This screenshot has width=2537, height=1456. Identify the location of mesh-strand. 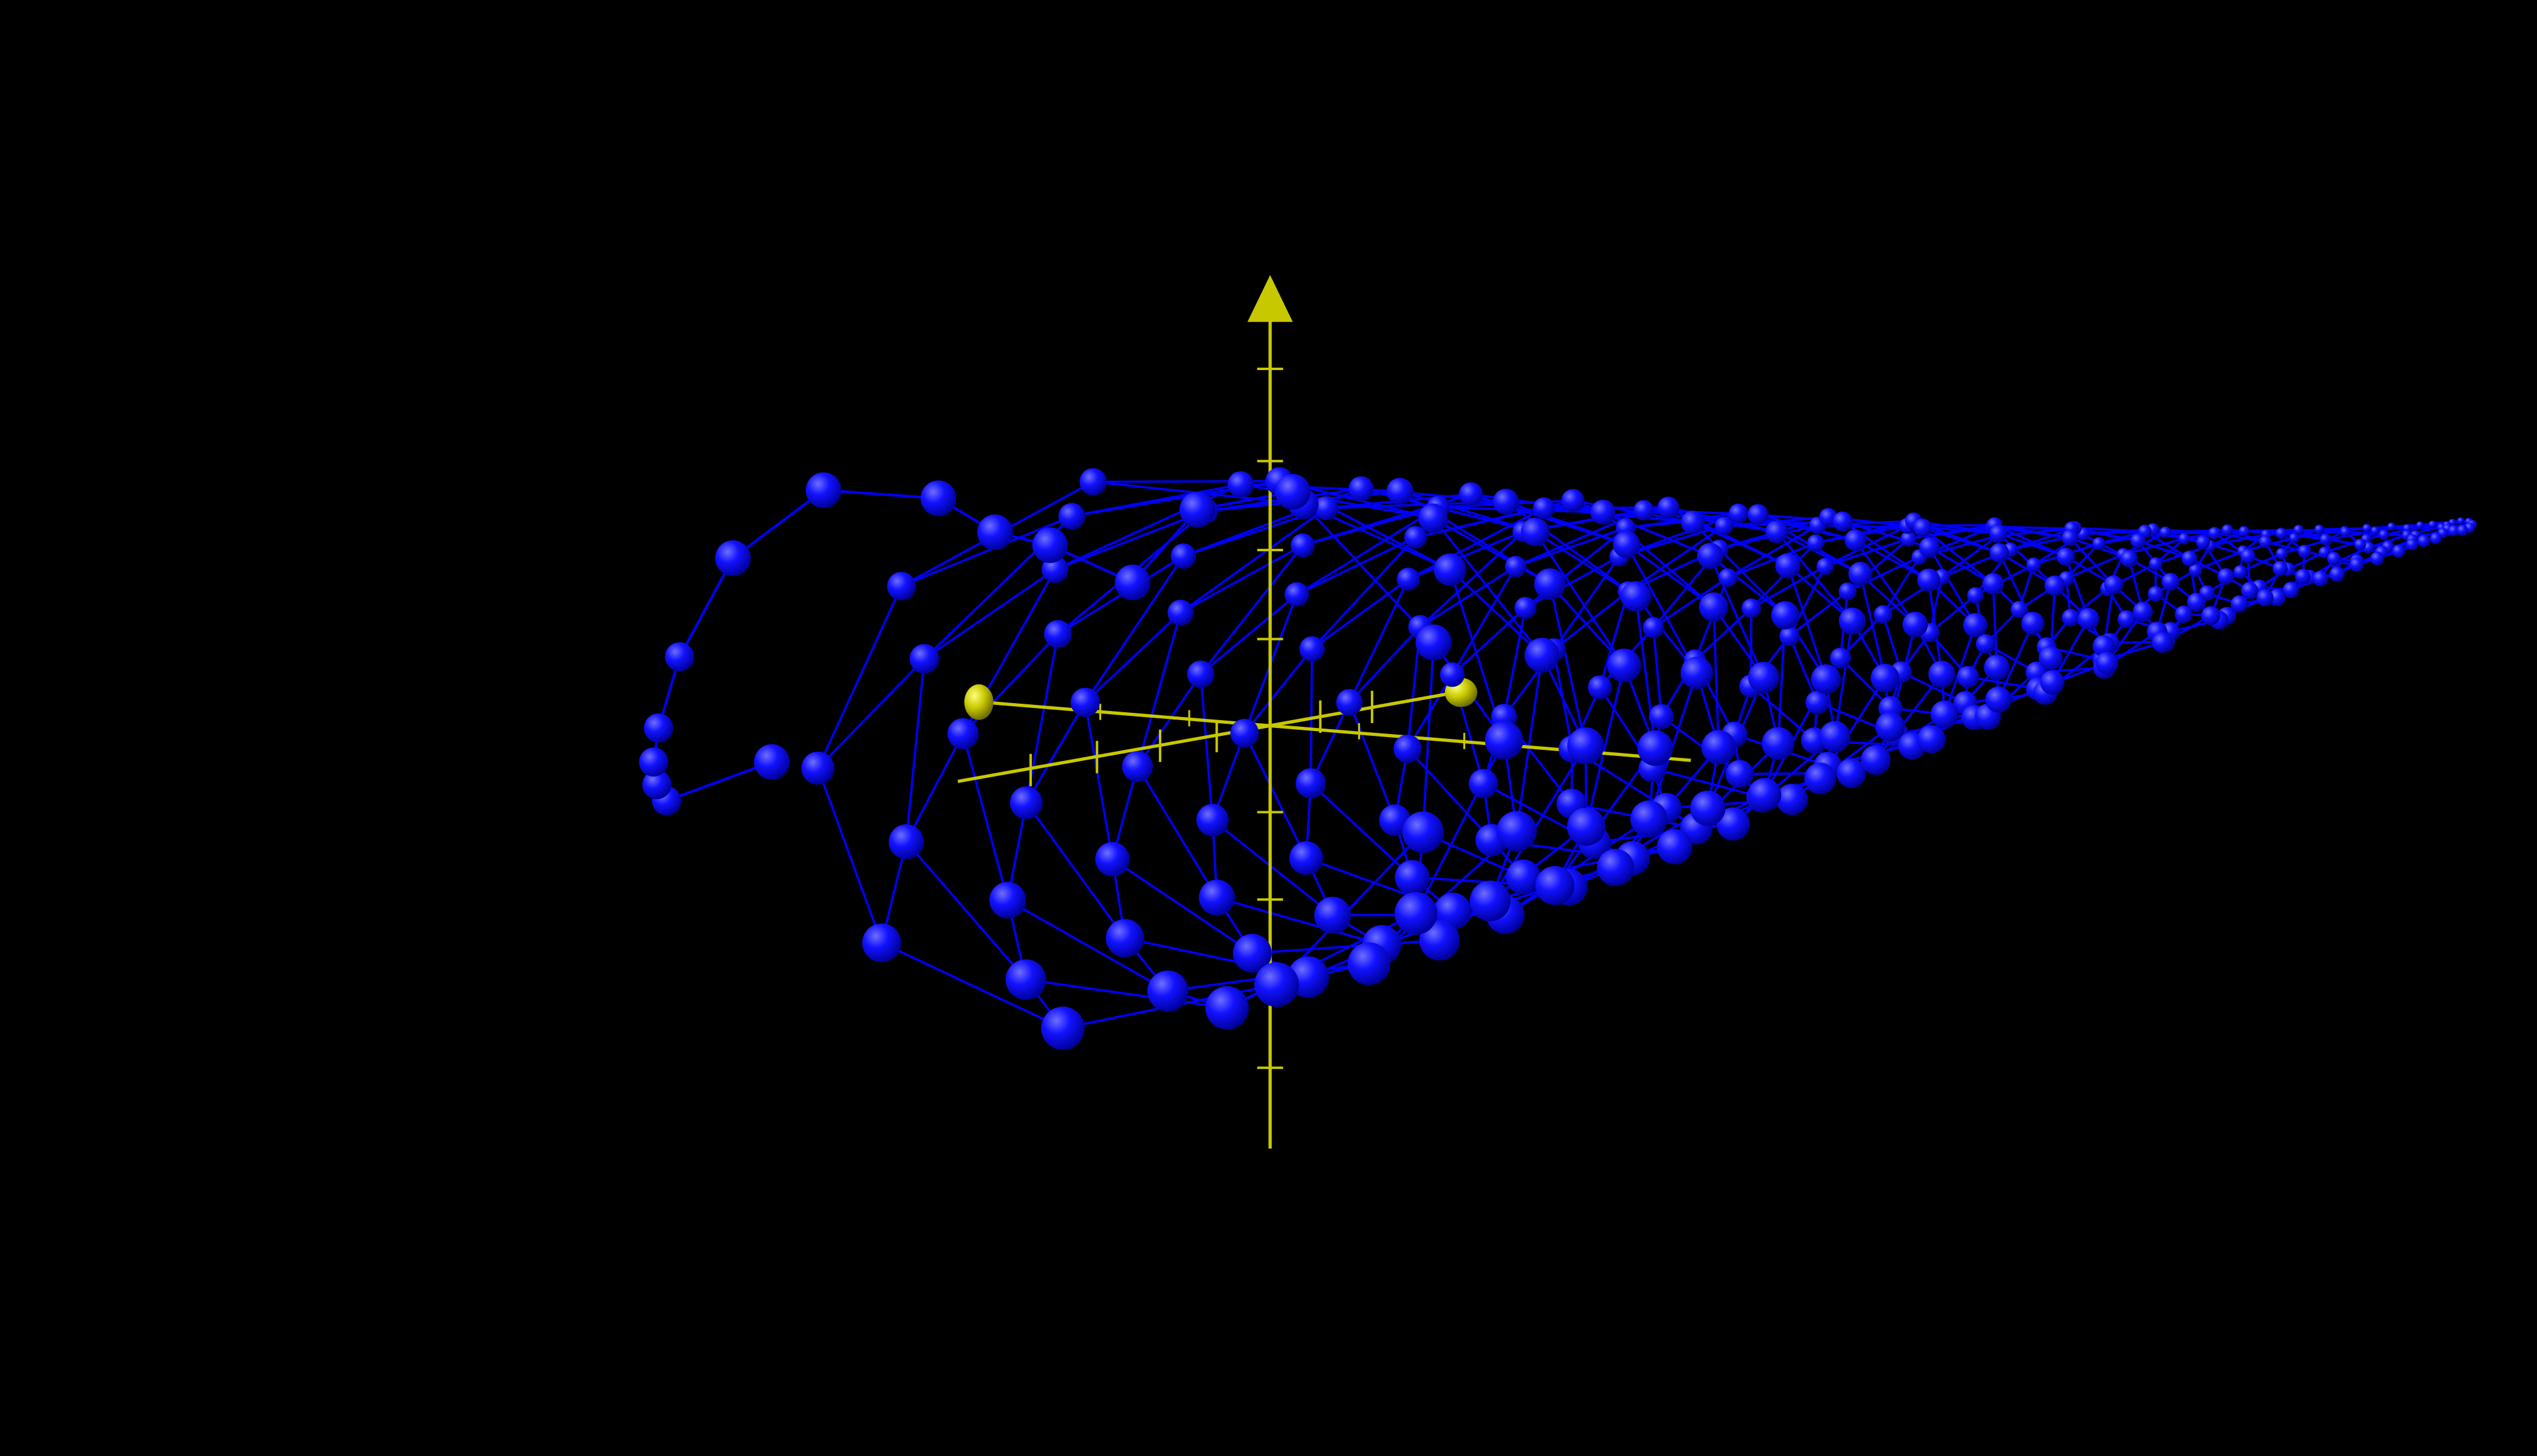
(1886, 709).